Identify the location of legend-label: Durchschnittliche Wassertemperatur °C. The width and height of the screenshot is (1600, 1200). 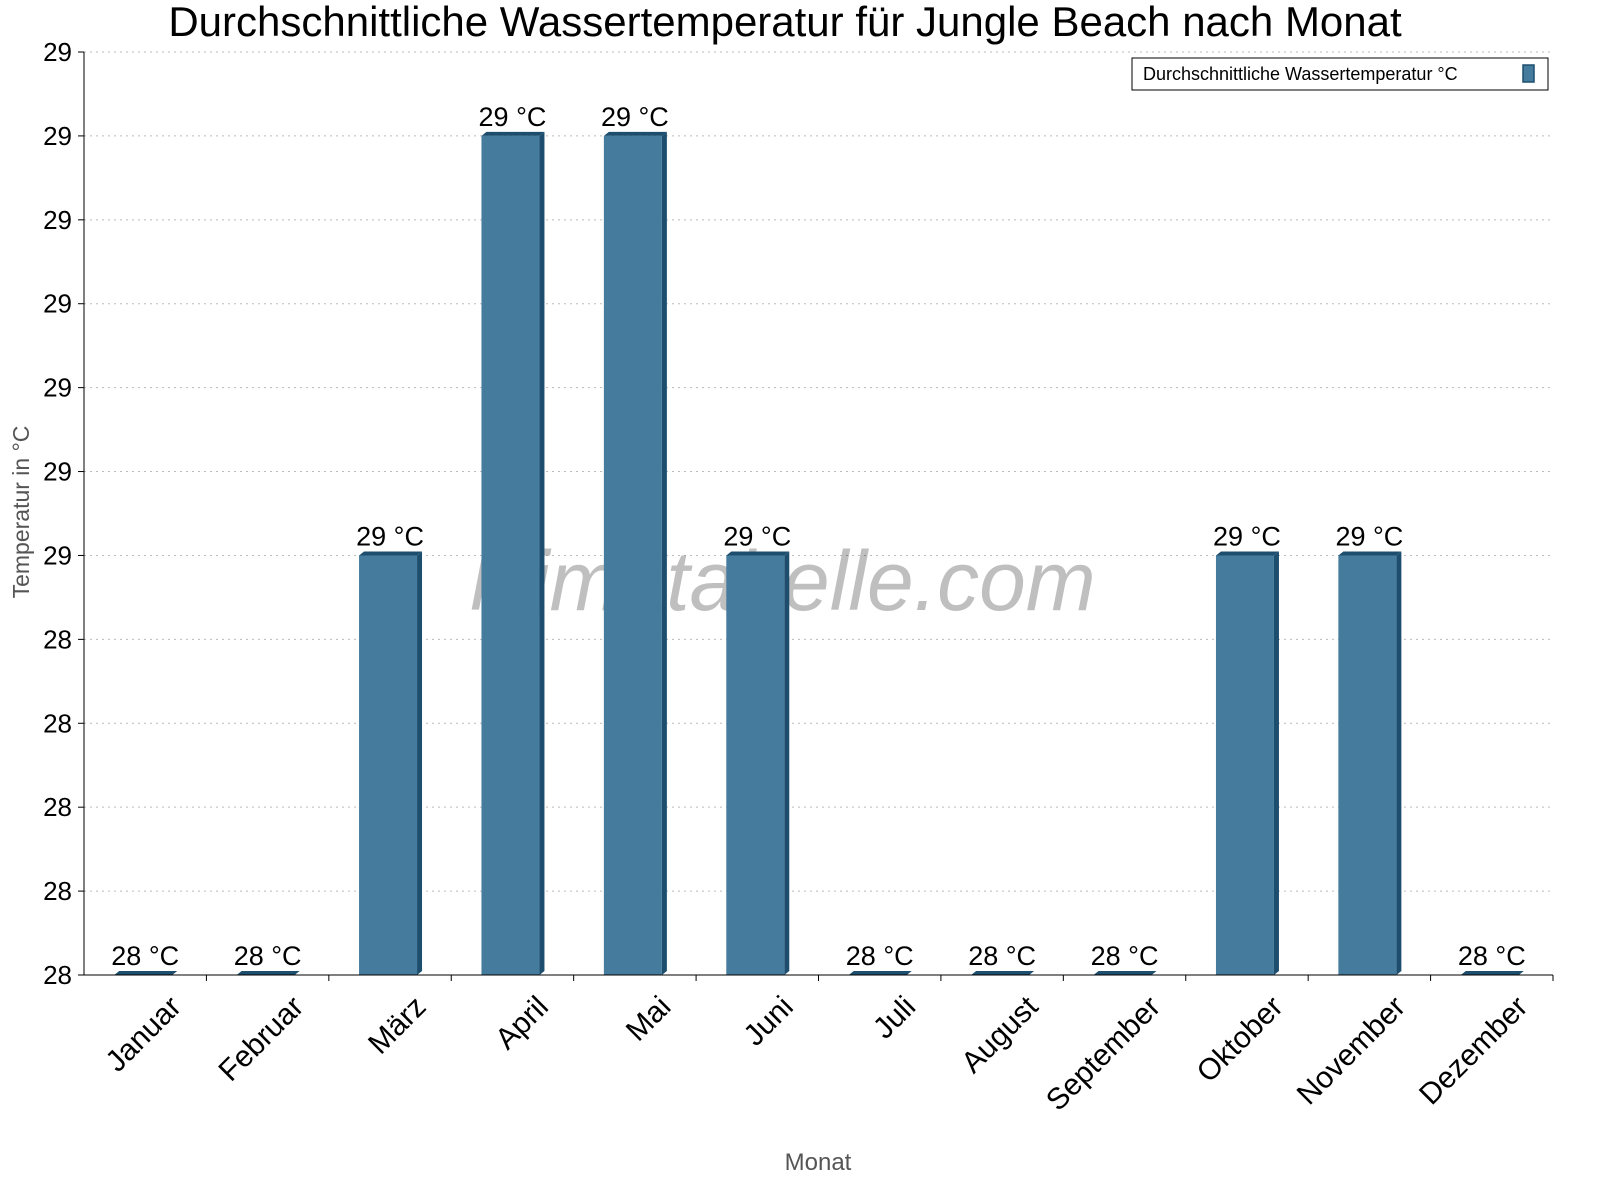
(1300, 74).